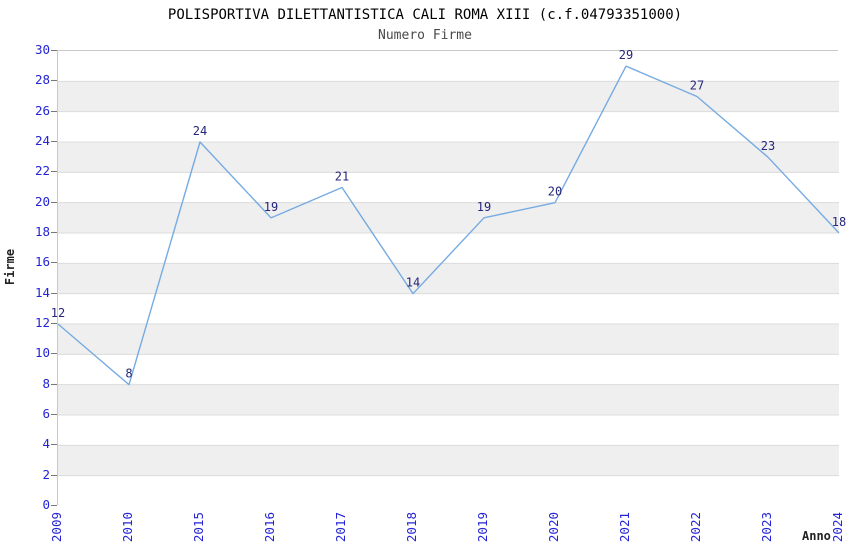  Describe the element at coordinates (42, 262) in the screenshot. I see `y-tick-label: 16` at that location.